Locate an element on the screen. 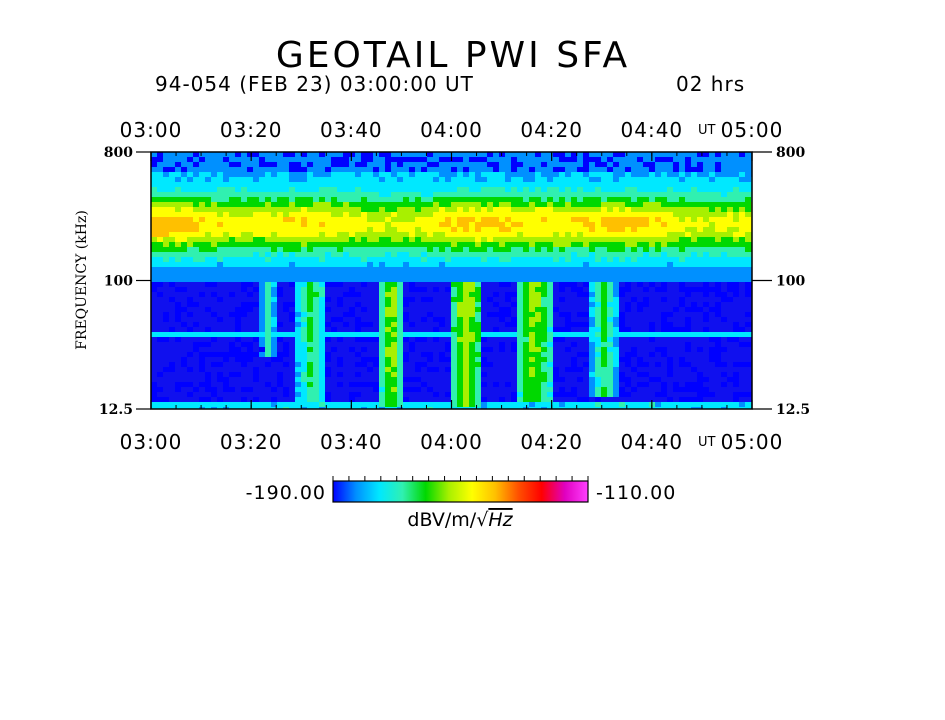 This screenshot has height=720, width=945. colorbar-ticks is located at coordinates (460, 478).